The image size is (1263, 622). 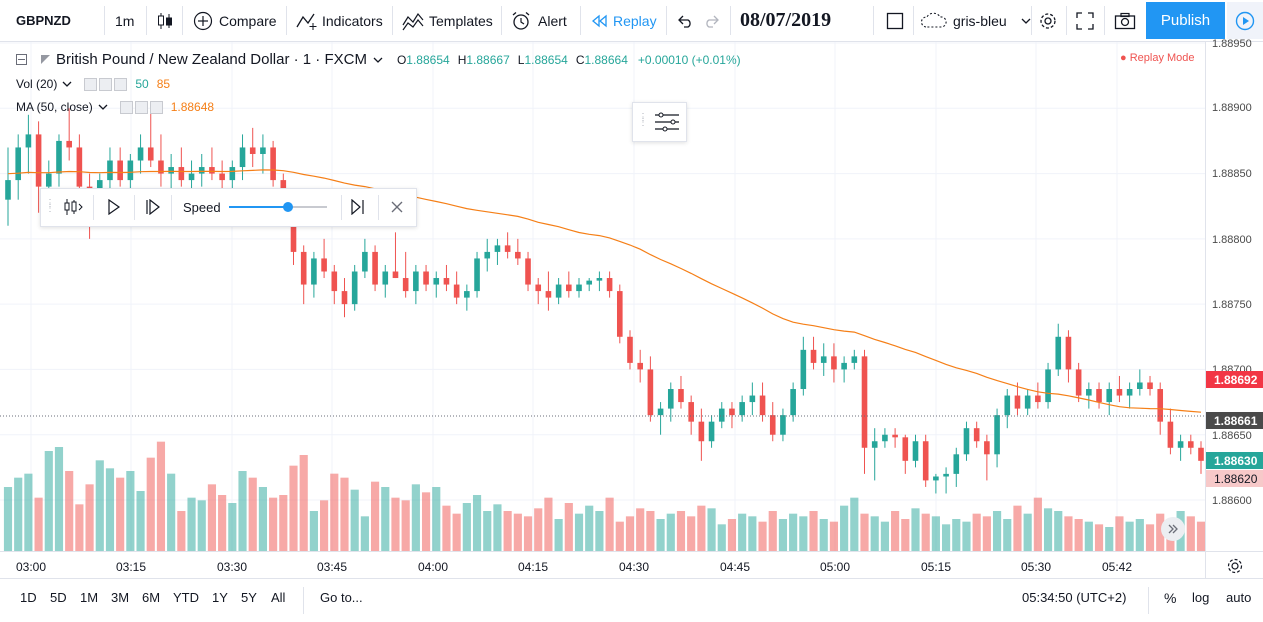 I want to click on symbol-search: GBPNZD, so click(x=43, y=20).